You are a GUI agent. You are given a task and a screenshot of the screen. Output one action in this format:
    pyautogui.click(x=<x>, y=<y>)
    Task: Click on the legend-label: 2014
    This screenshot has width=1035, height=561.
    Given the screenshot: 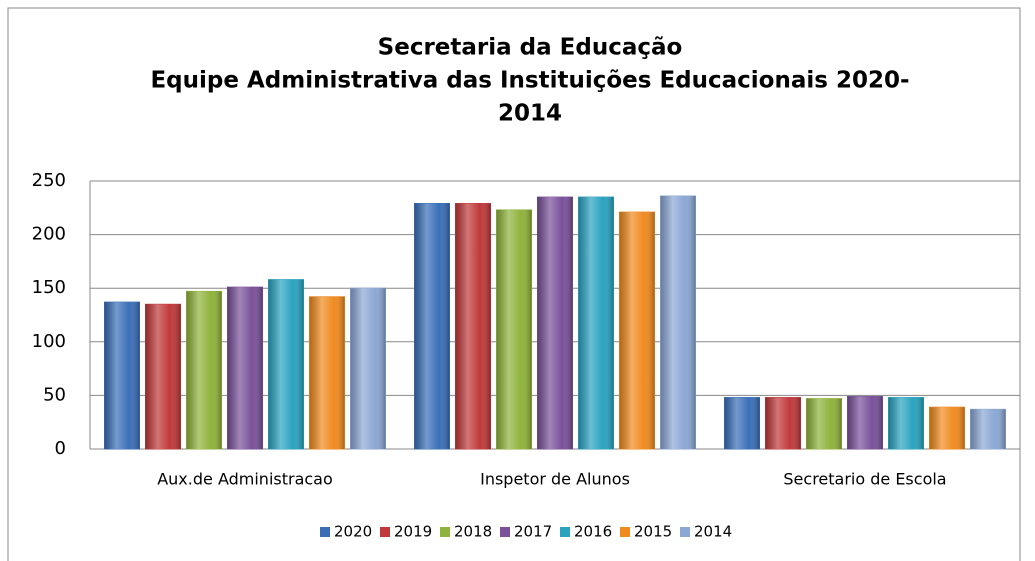 What is the action you would take?
    pyautogui.click(x=713, y=532)
    